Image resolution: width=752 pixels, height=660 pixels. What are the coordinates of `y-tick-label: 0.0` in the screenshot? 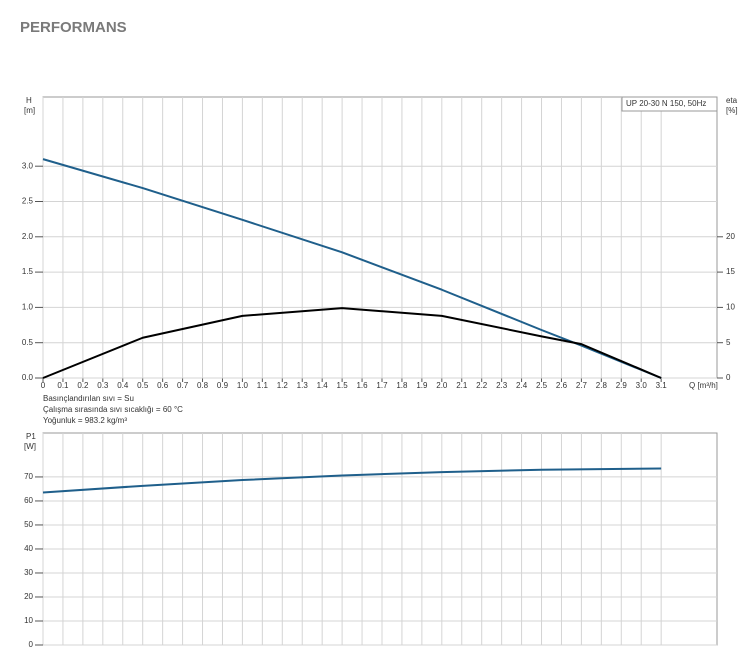 It's located at (28, 377).